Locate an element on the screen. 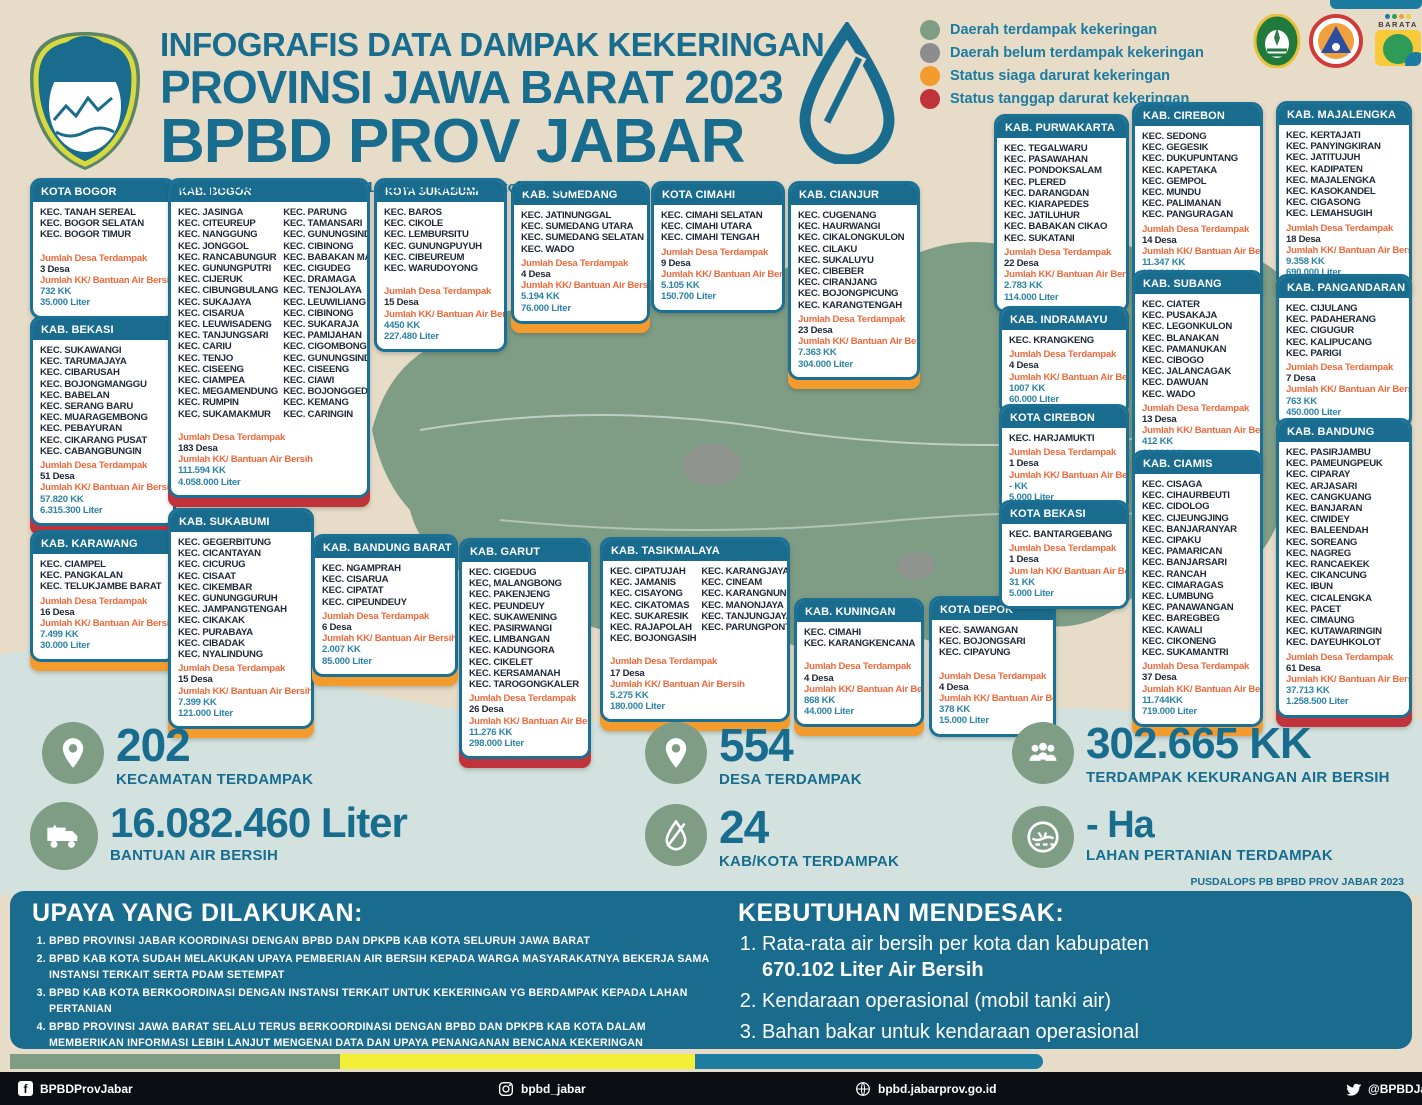 The height and width of the screenshot is (1105, 1422). bnpb-logo is located at coordinates (1336, 41).